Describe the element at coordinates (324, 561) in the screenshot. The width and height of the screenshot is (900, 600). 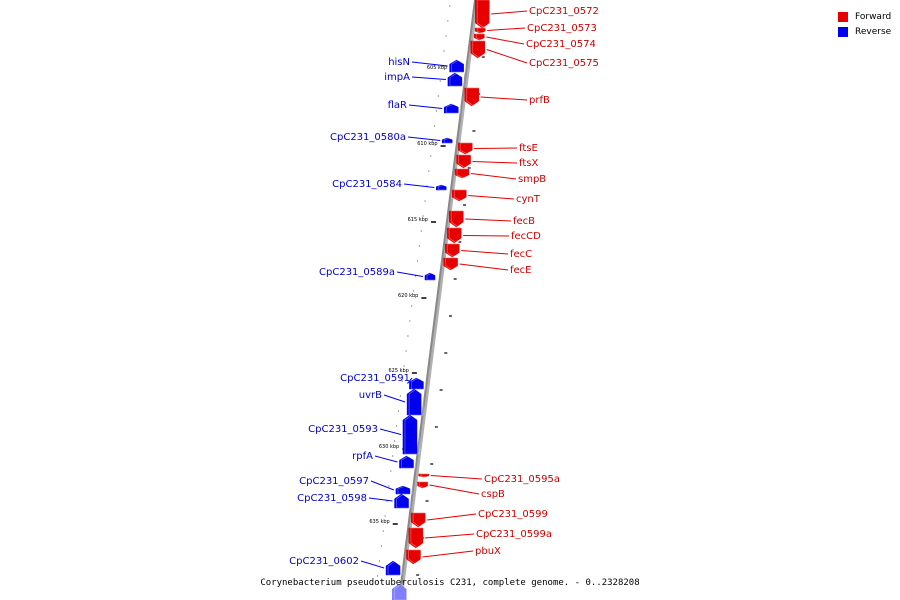
I see `reverse-gene-label: CpC231_0602` at that location.